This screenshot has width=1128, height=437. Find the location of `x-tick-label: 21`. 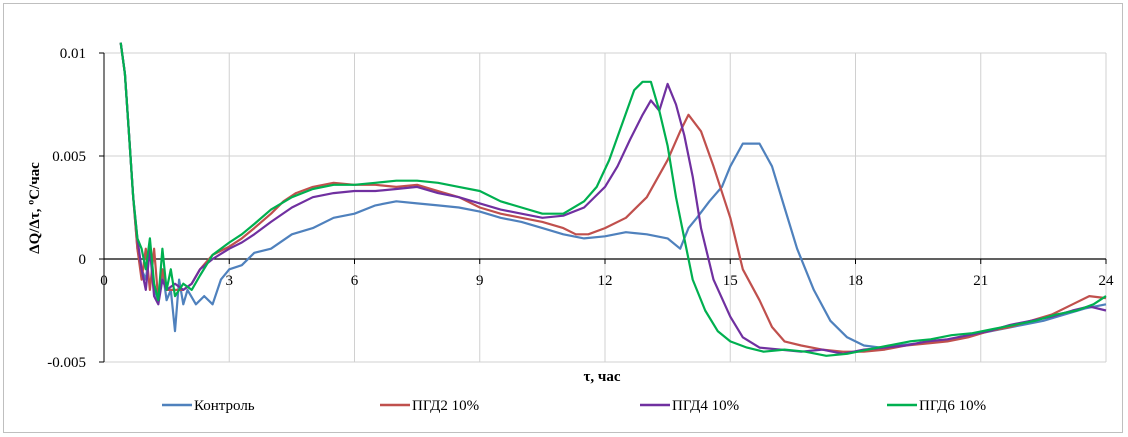

x-tick-label: 21 is located at coordinates (980, 281).